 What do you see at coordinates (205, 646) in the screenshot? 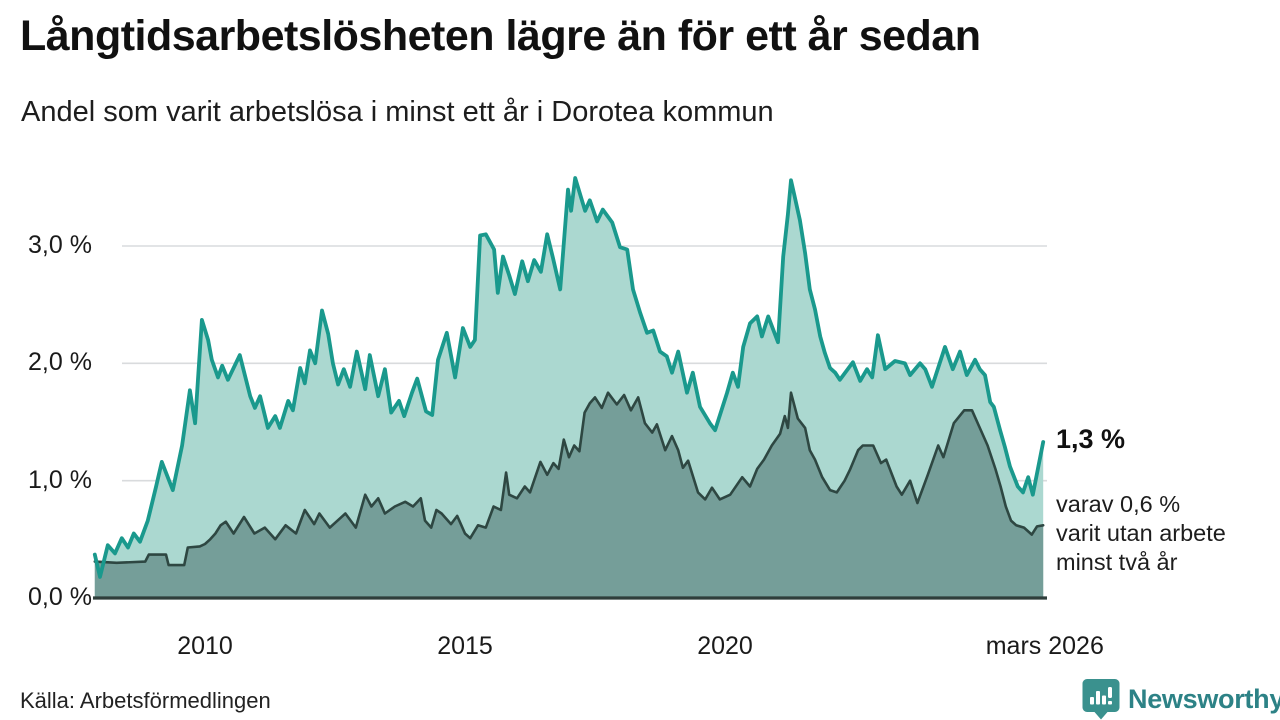
I see `x-tick-label-0: 2010` at bounding box center [205, 646].